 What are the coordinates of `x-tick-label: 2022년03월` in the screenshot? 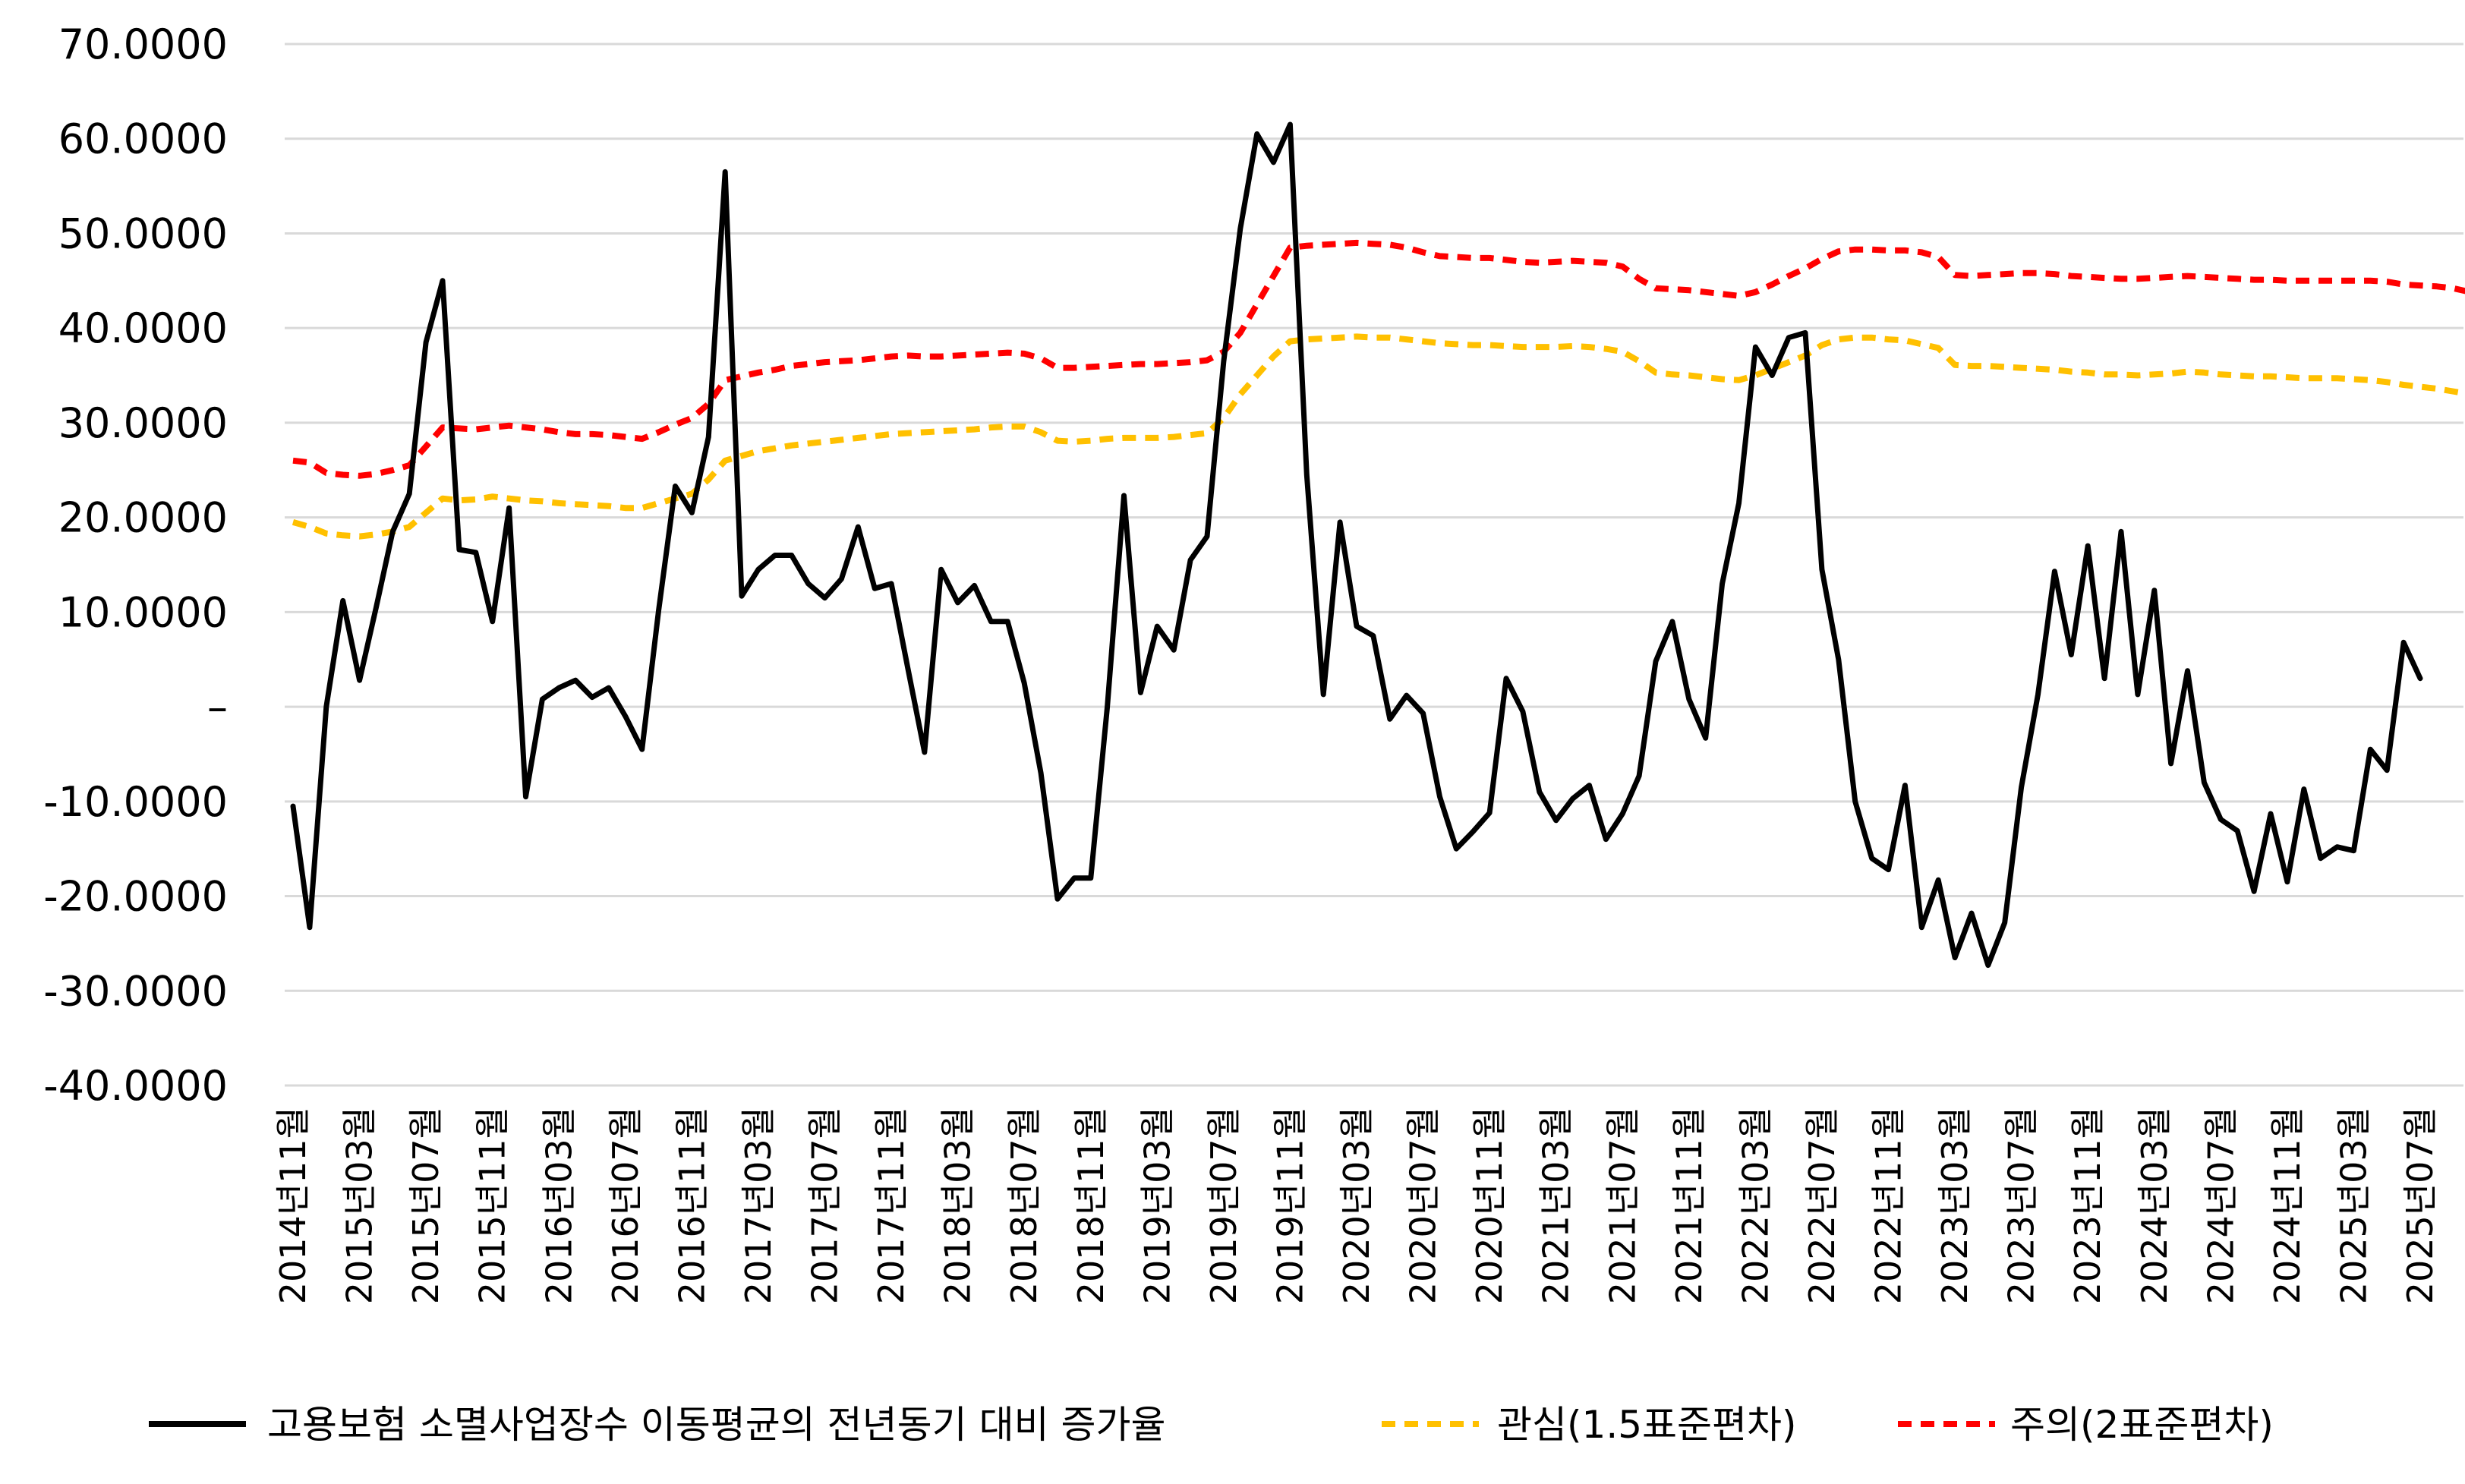 It's located at (1755, 1205).